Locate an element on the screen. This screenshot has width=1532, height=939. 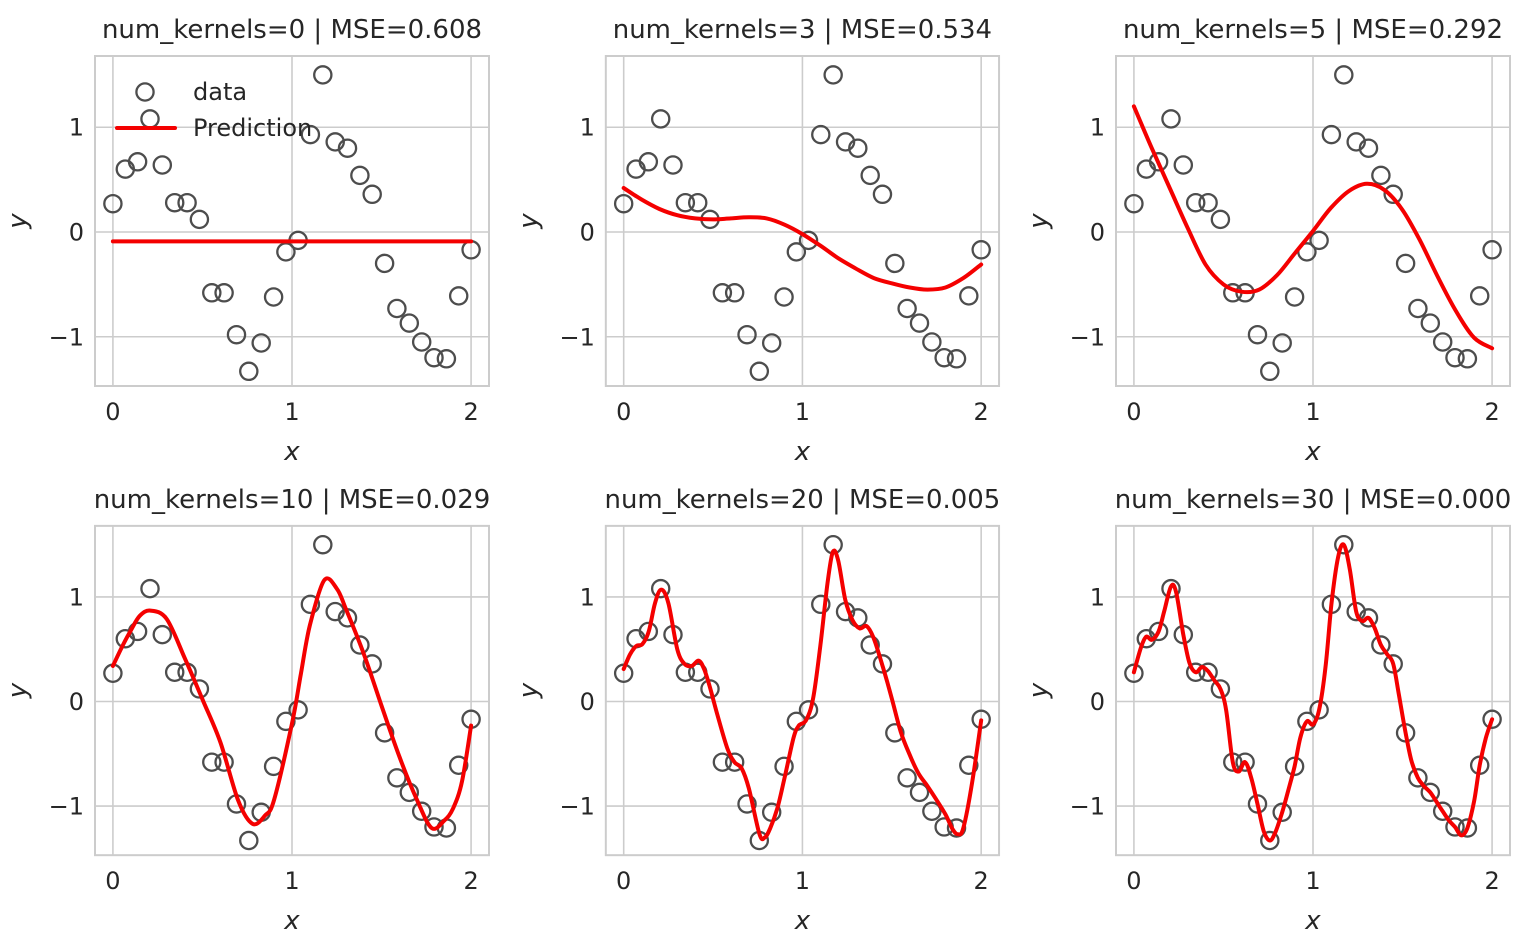
scatter-points is located at coordinates (1313, 223).